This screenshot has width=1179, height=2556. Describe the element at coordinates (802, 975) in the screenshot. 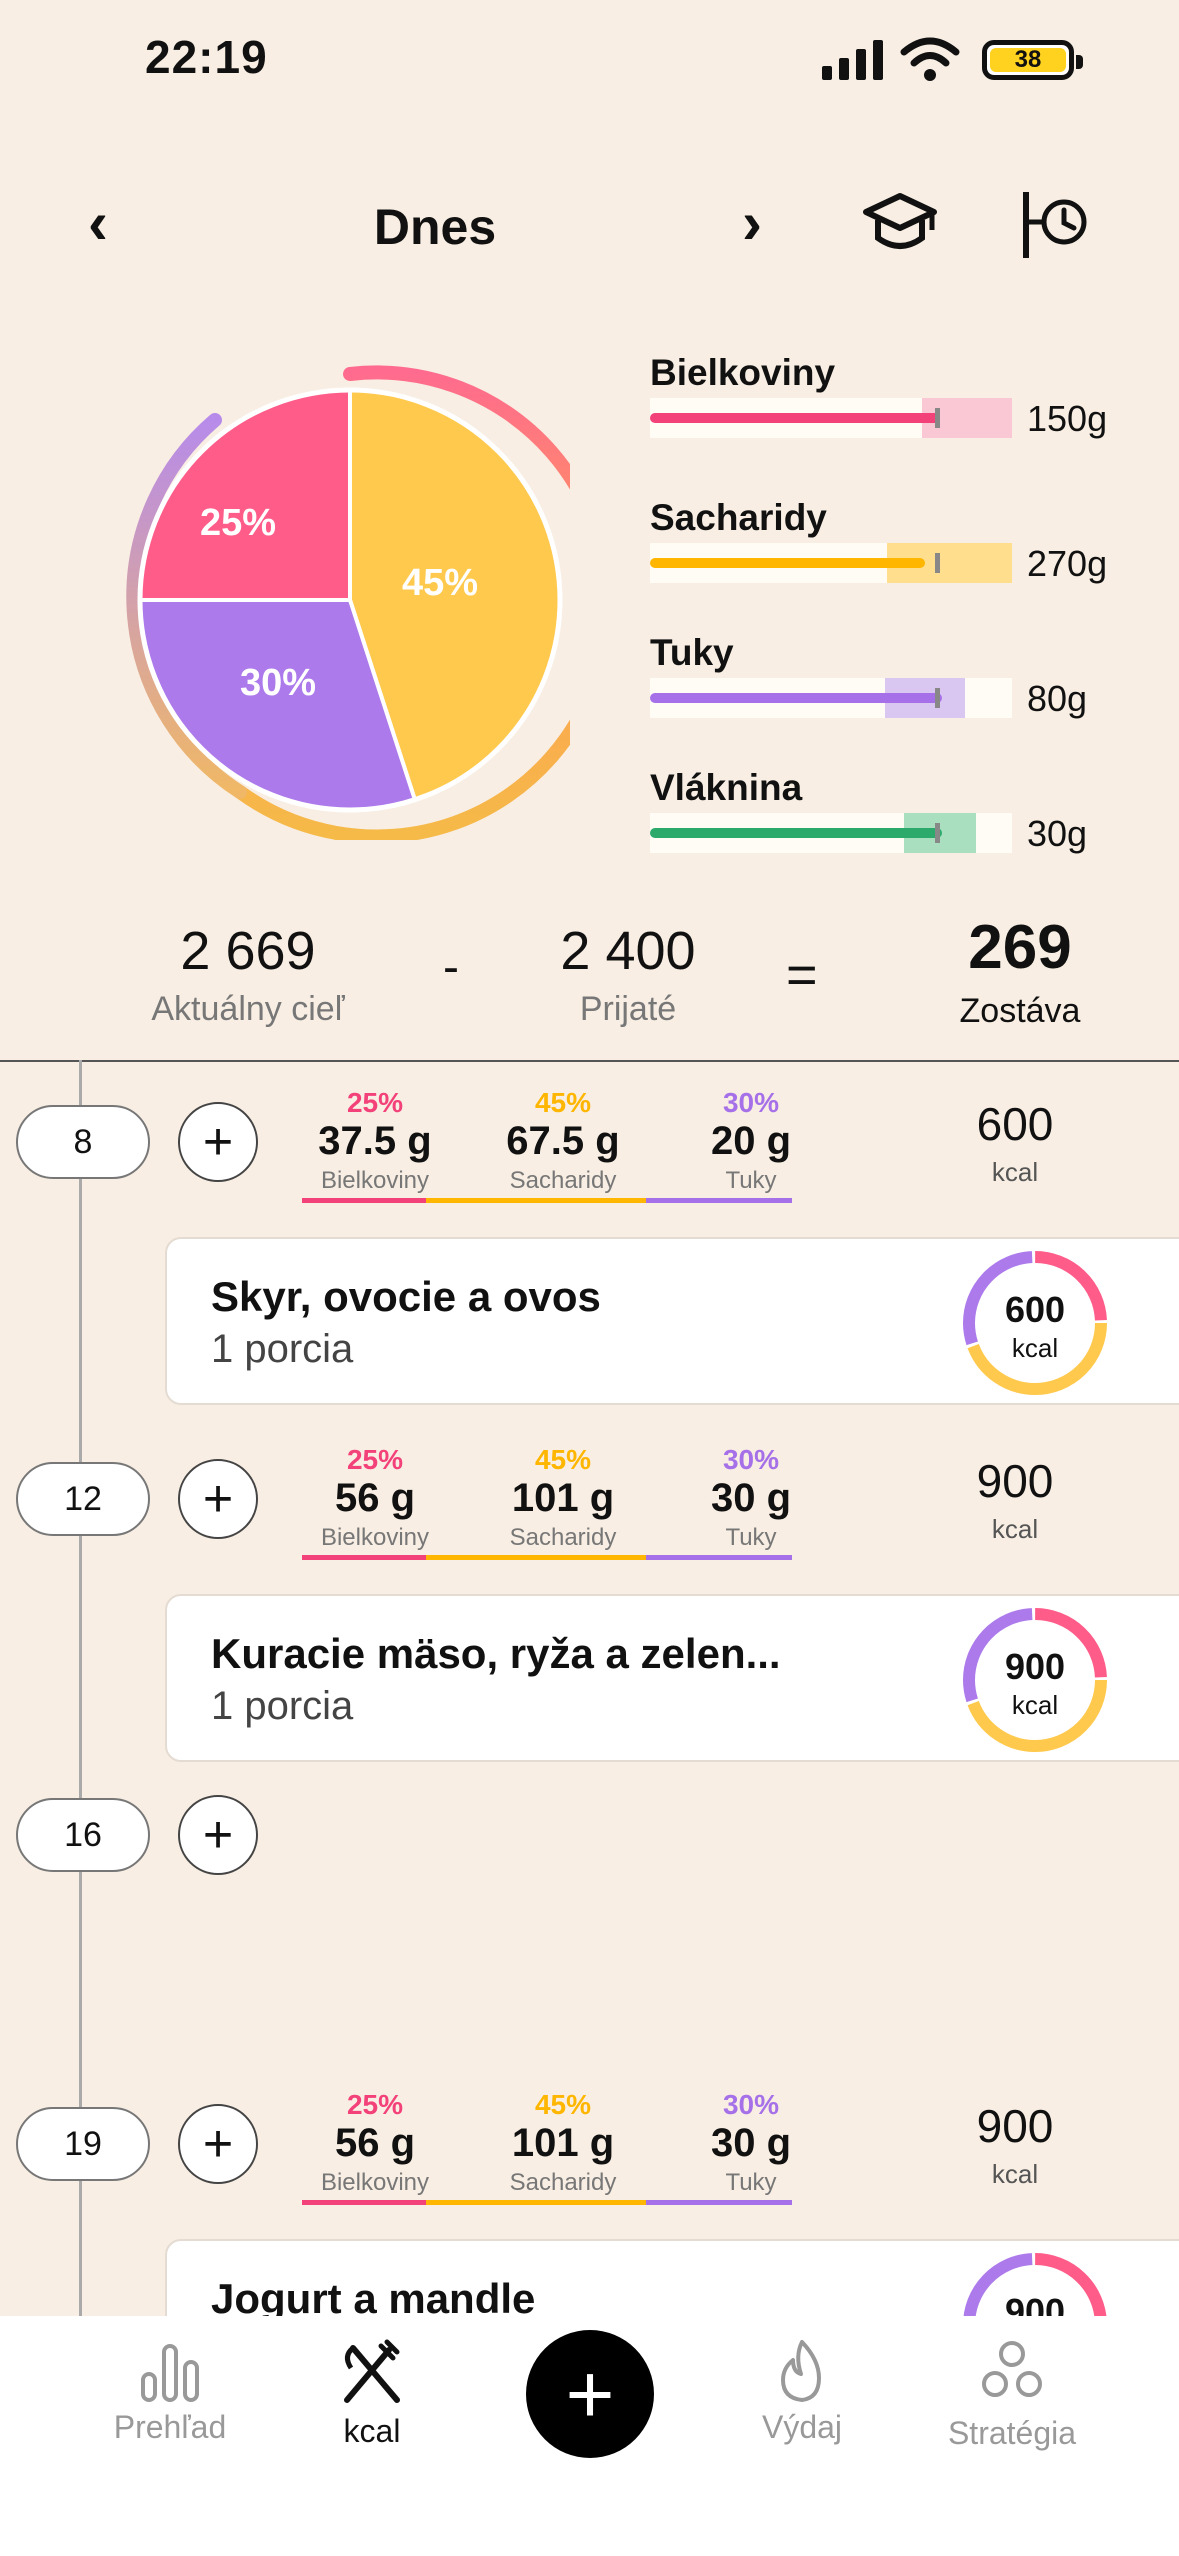

I see `equals-sign: =` at that location.